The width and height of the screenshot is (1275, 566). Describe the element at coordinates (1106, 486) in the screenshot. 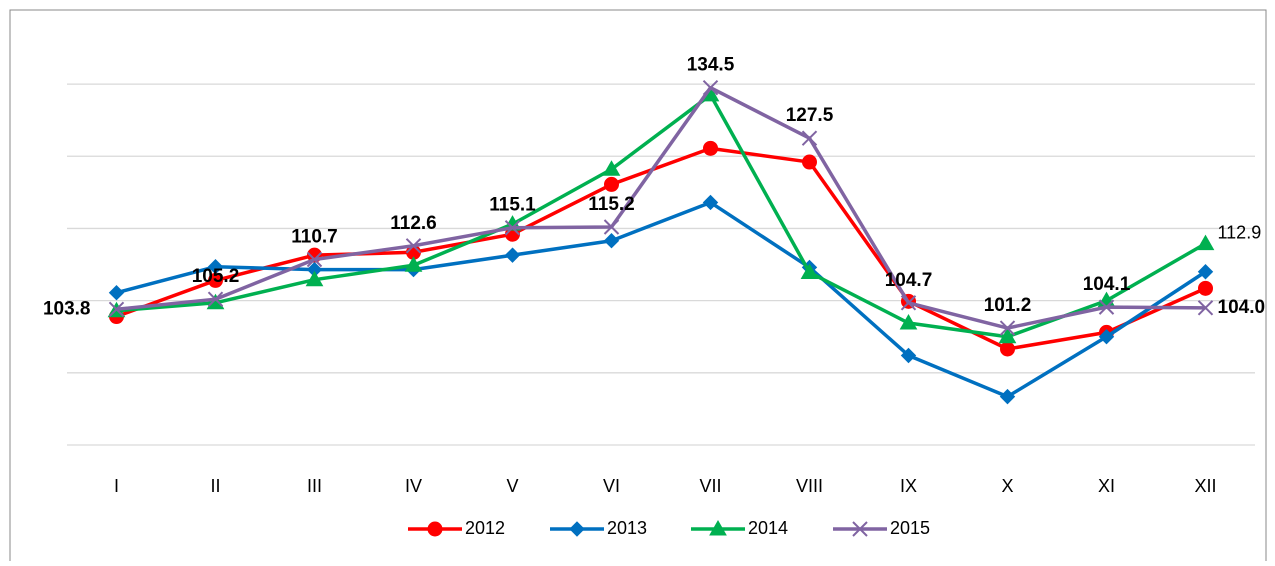

I see `x-tick-label: XI` at that location.